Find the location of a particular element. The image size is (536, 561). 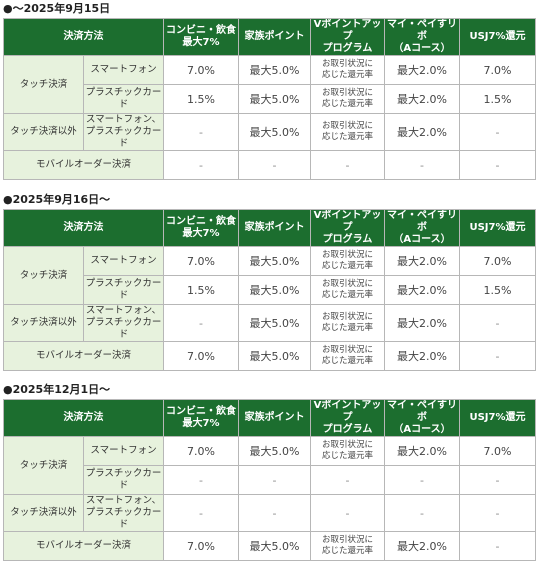

table-row: プラスチックカード - - - - - is located at coordinates (270, 480).